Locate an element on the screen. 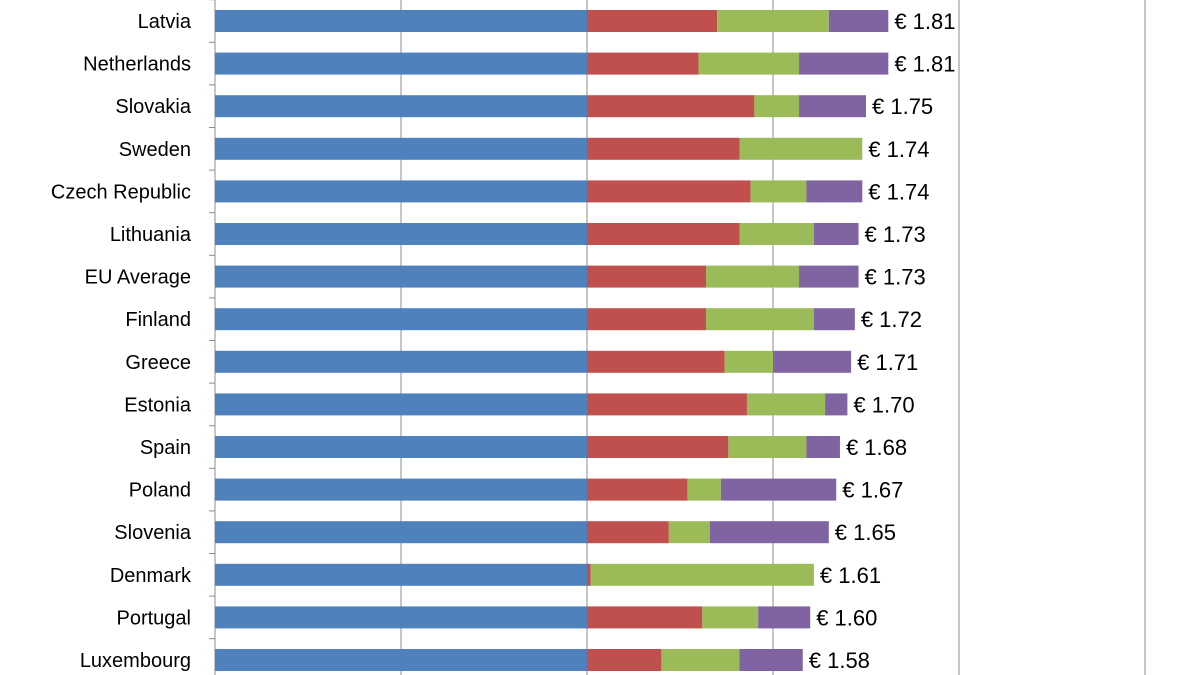 This screenshot has width=1200, height=675. category-label: Greece is located at coordinates (158, 363).